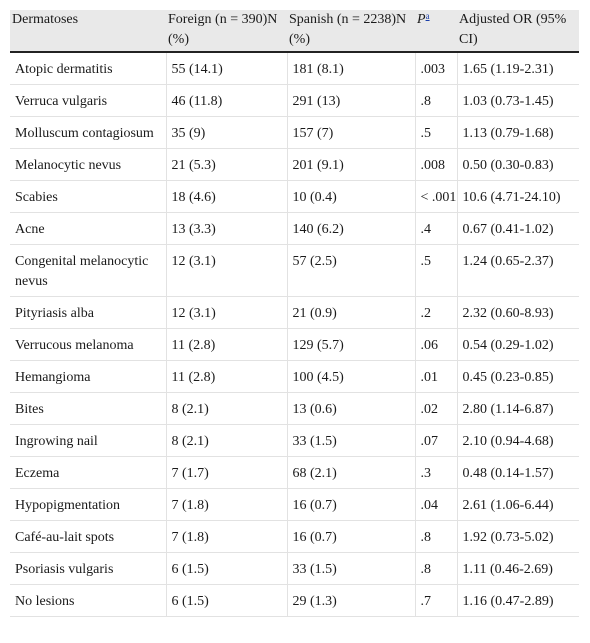  What do you see at coordinates (351, 270) in the screenshot?
I see `spanish-cell: 57 (2.5)` at bounding box center [351, 270].